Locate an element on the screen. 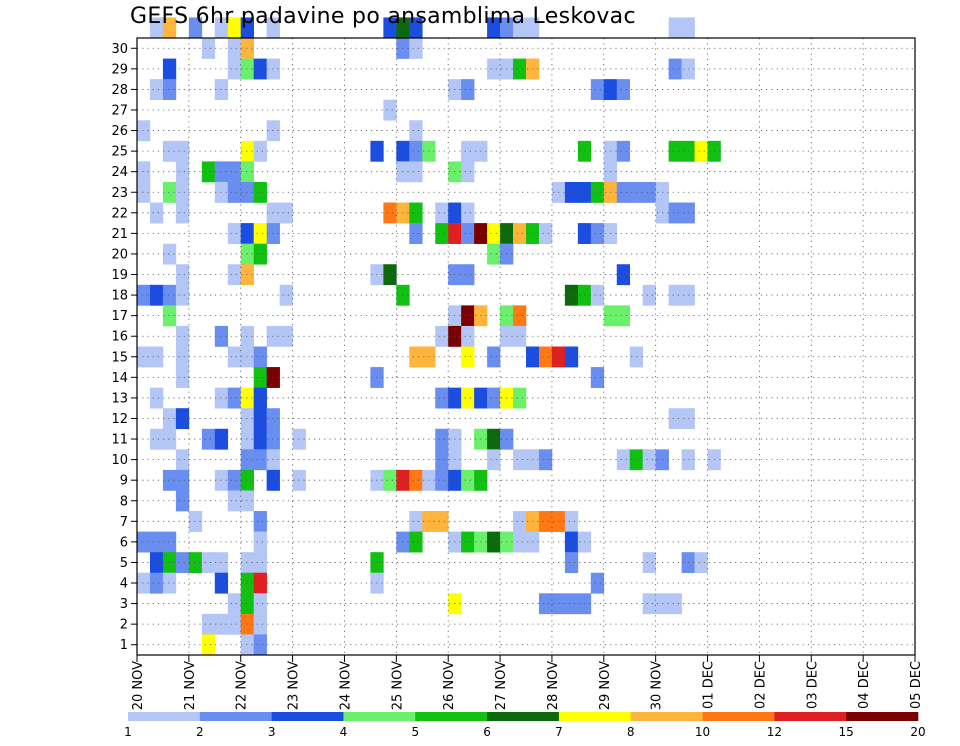 The image size is (960, 746). y-tick-label: 2 is located at coordinates (124, 625).